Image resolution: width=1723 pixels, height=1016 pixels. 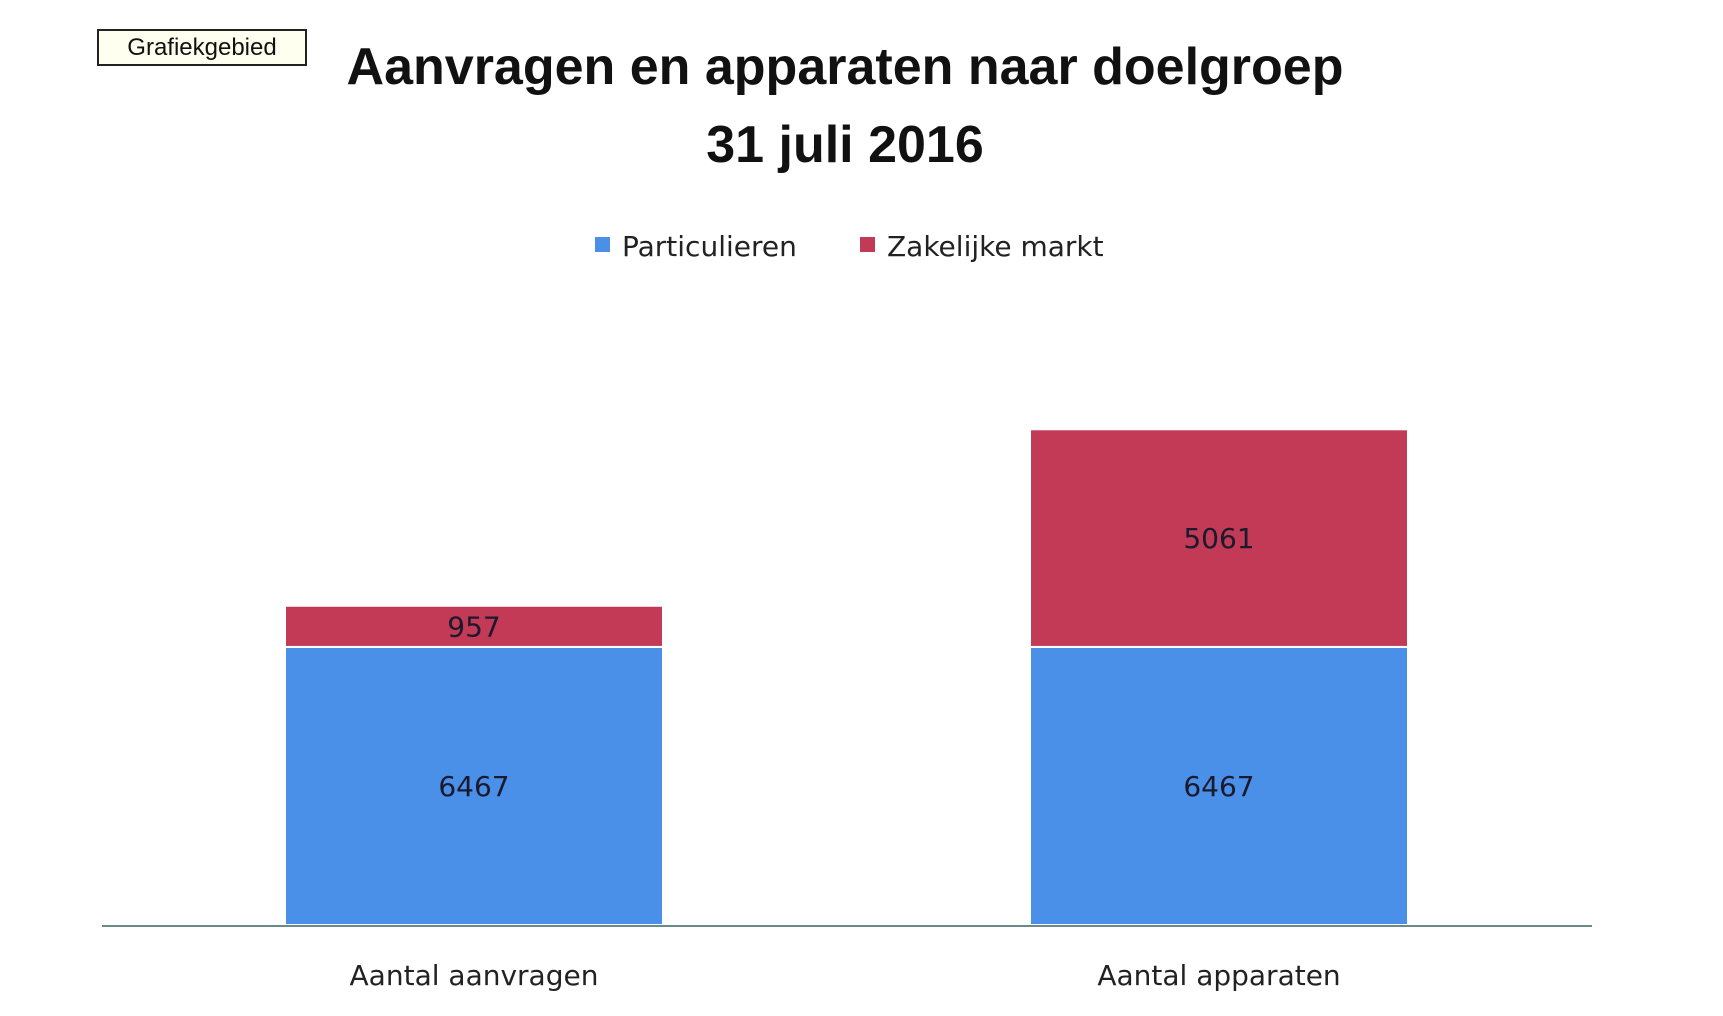 What do you see at coordinates (845, 975) in the screenshot?
I see `x-axis-labels: Aantal aanvragen Aantal apparaten` at bounding box center [845, 975].